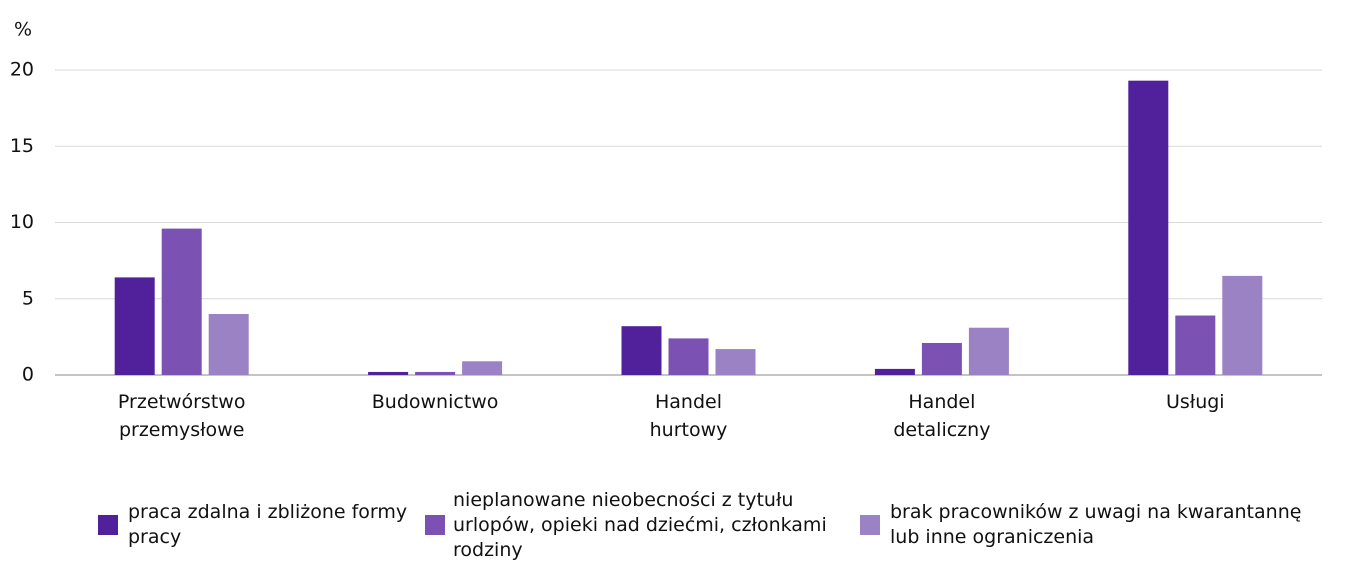 Image resolution: width=1359 pixels, height=565 pixels. Describe the element at coordinates (28, 375) in the screenshot. I see `y-tick-label: 0` at that location.